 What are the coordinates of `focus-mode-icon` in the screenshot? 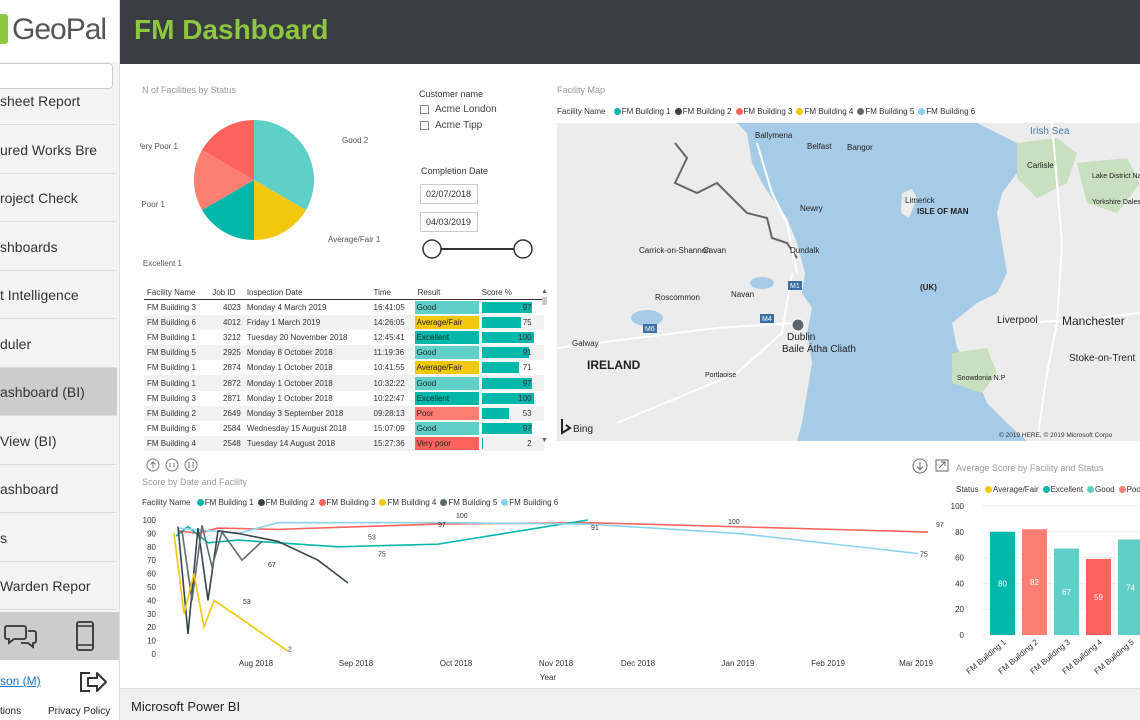 It's located at (942, 465).